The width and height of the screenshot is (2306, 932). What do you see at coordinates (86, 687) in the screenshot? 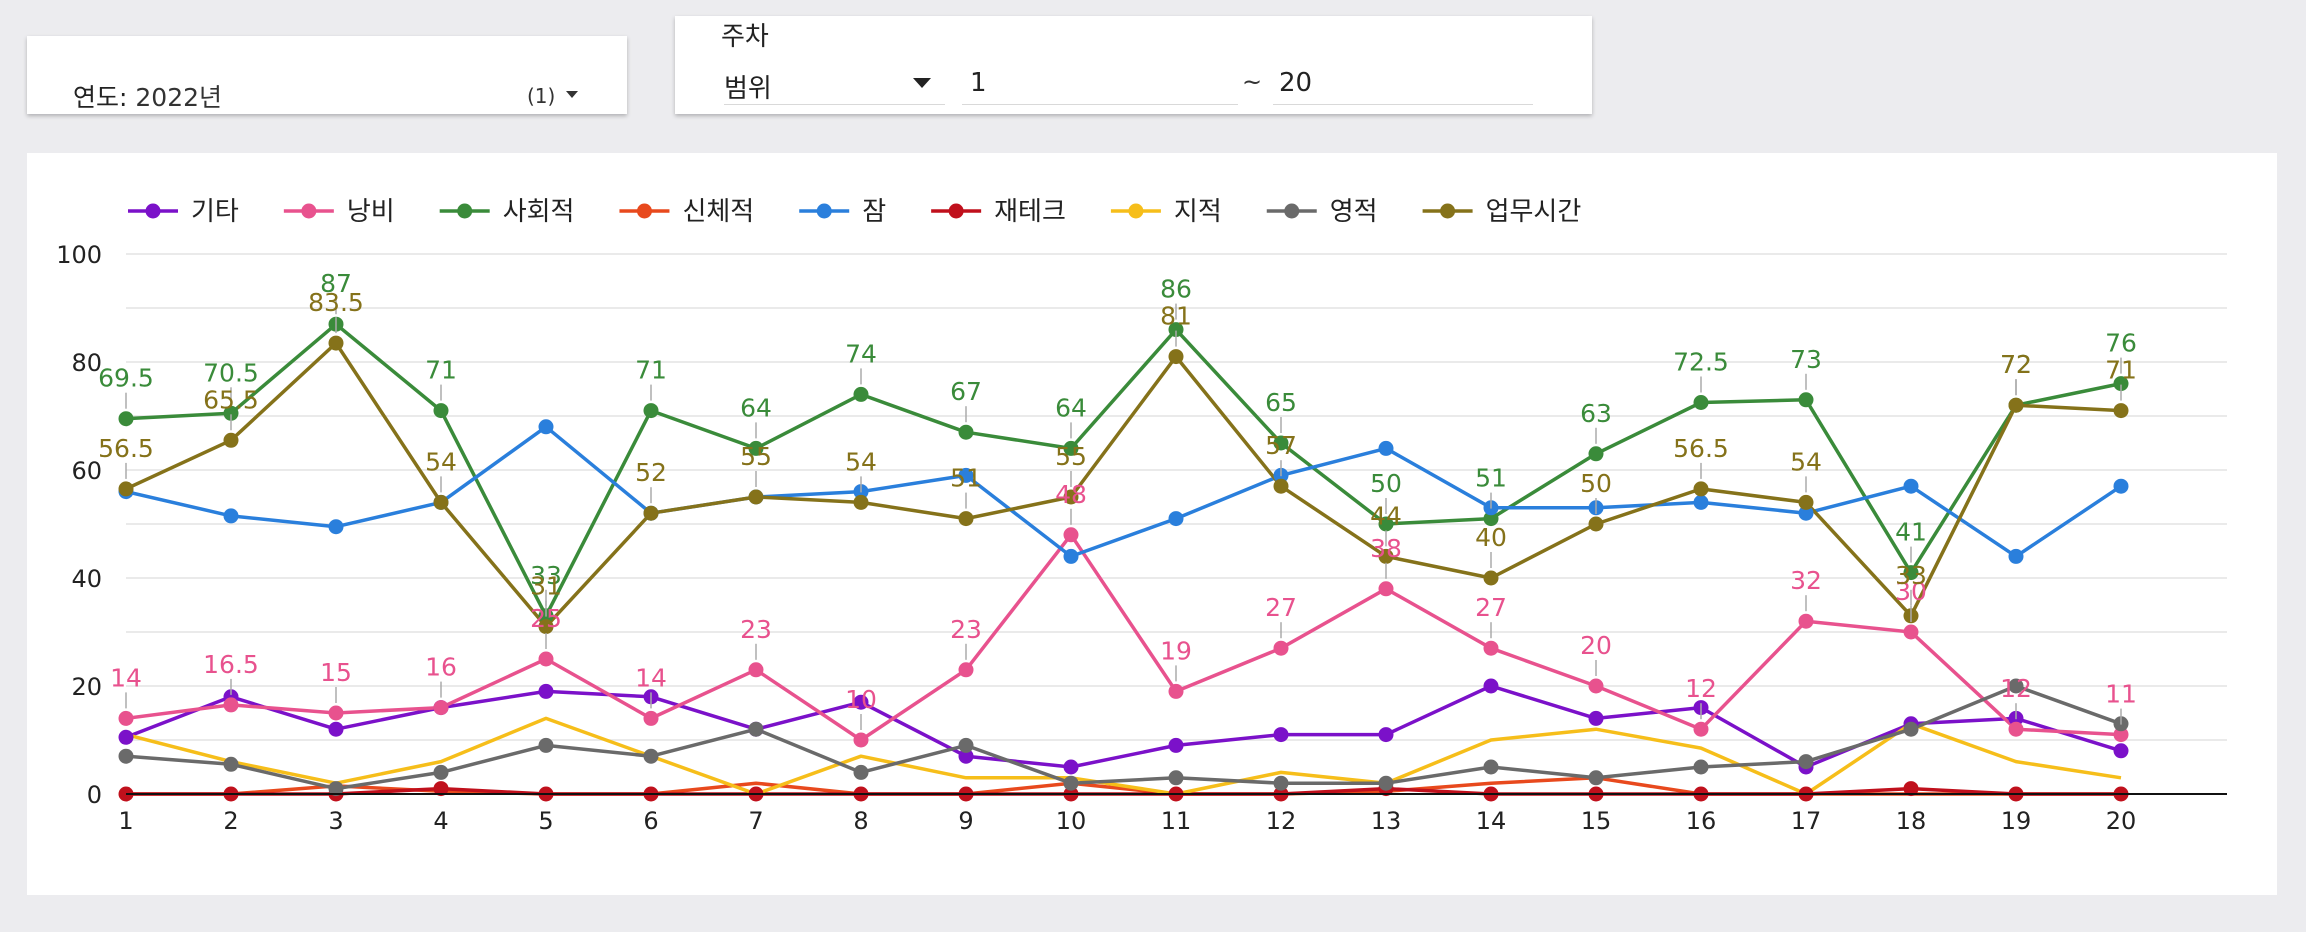
I see `y-tick-label: 20` at bounding box center [86, 687].